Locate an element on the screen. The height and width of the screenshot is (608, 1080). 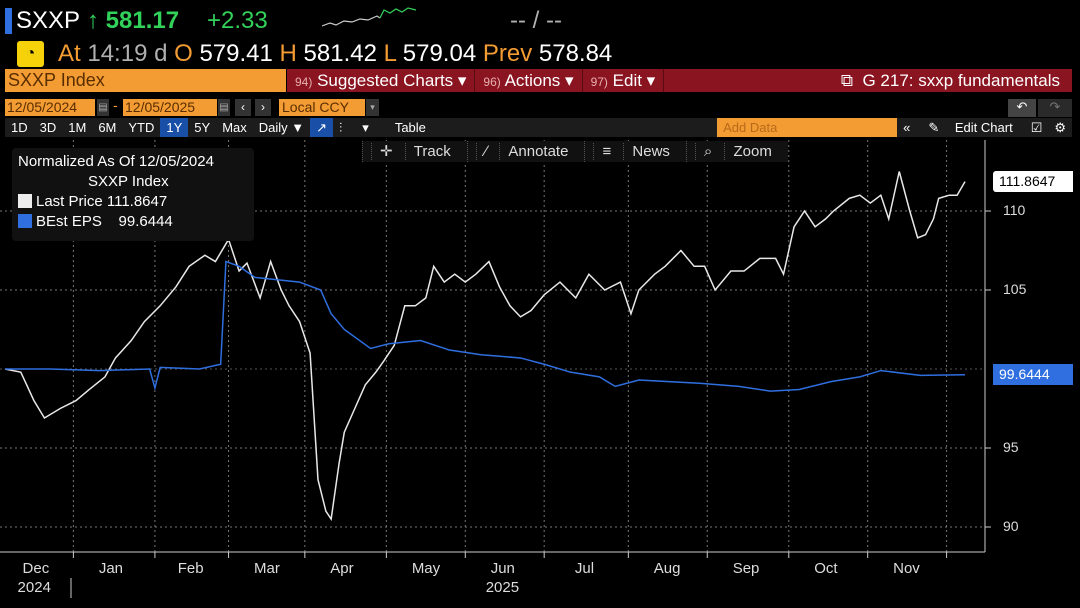
menu-edit: 97) Edit ▾ is located at coordinates (624, 80).